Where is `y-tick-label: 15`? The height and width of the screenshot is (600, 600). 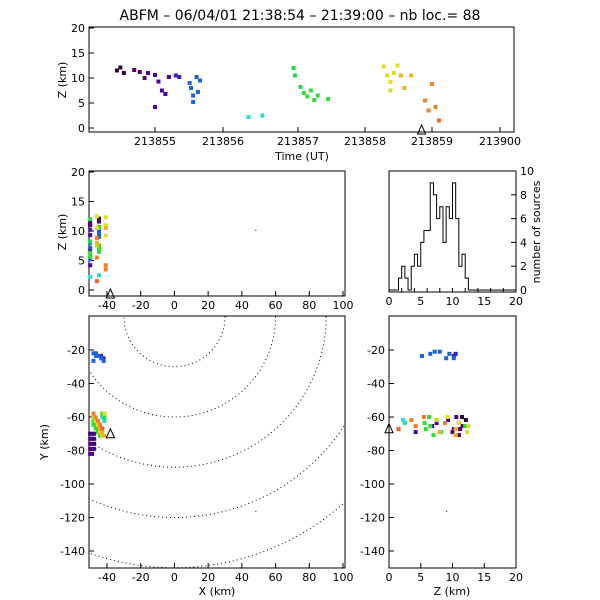 y-tick-label: 15 is located at coordinates (78, 202).